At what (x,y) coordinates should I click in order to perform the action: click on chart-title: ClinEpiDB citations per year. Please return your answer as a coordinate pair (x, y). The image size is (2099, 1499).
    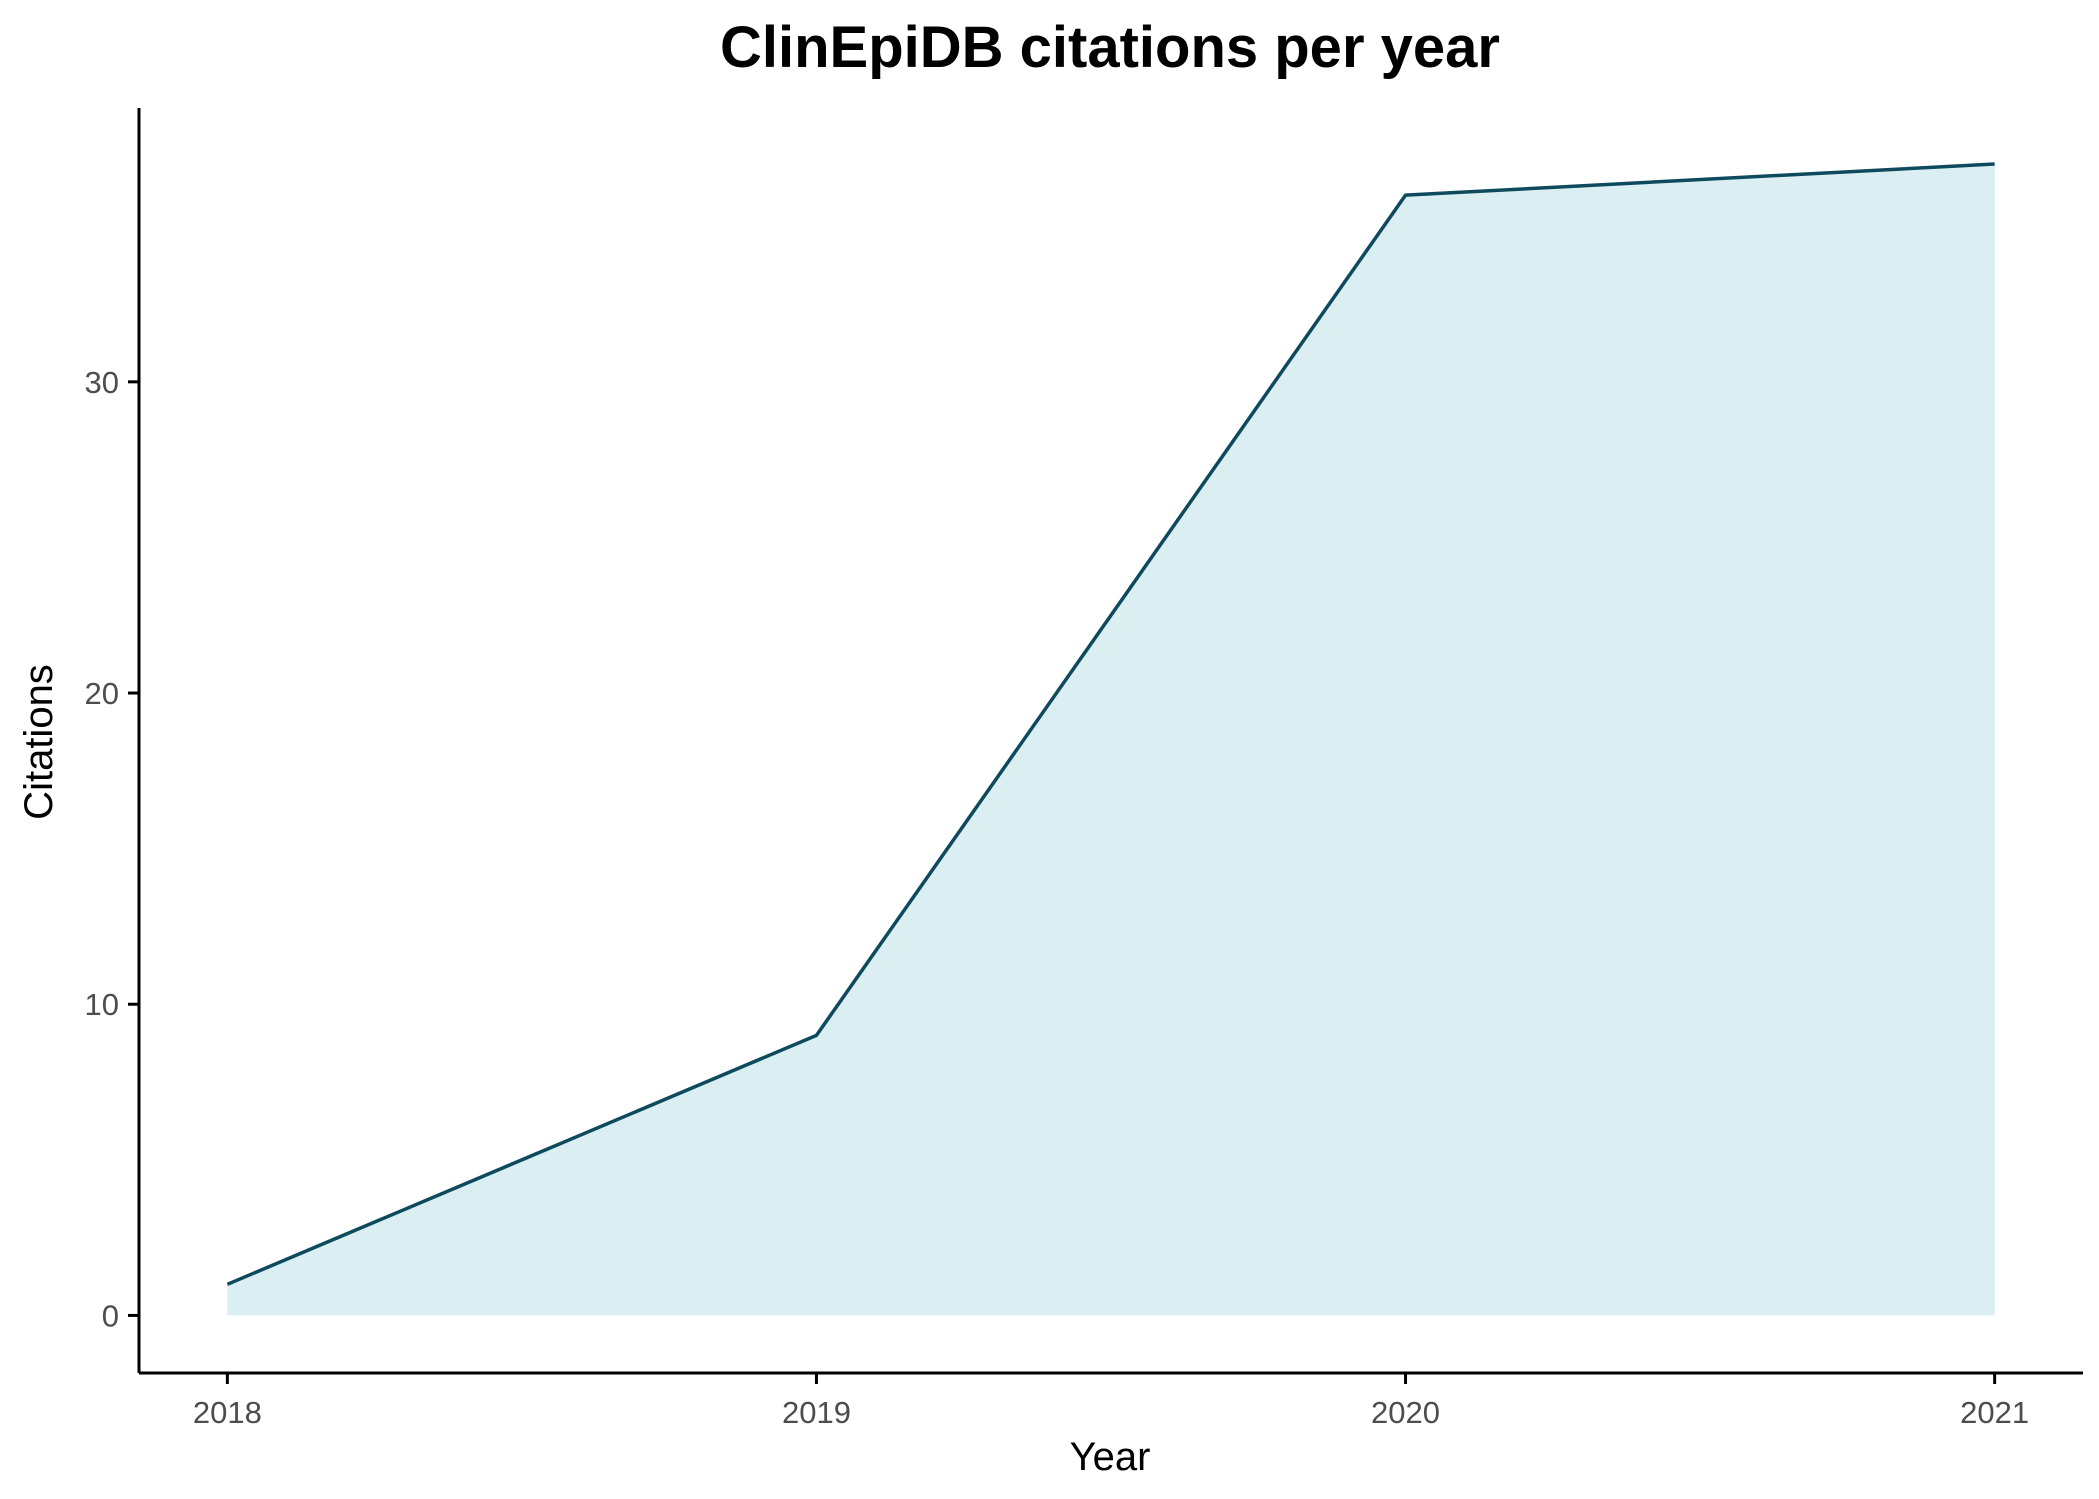
    Looking at the image, I should click on (1110, 47).